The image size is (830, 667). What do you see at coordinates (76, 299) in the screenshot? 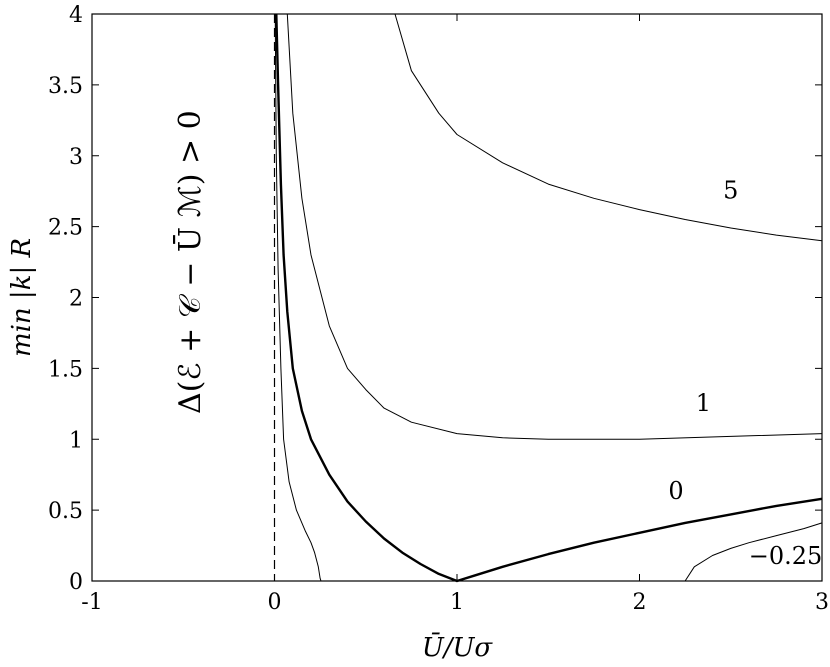
I see `y-tick-label: 2` at bounding box center [76, 299].